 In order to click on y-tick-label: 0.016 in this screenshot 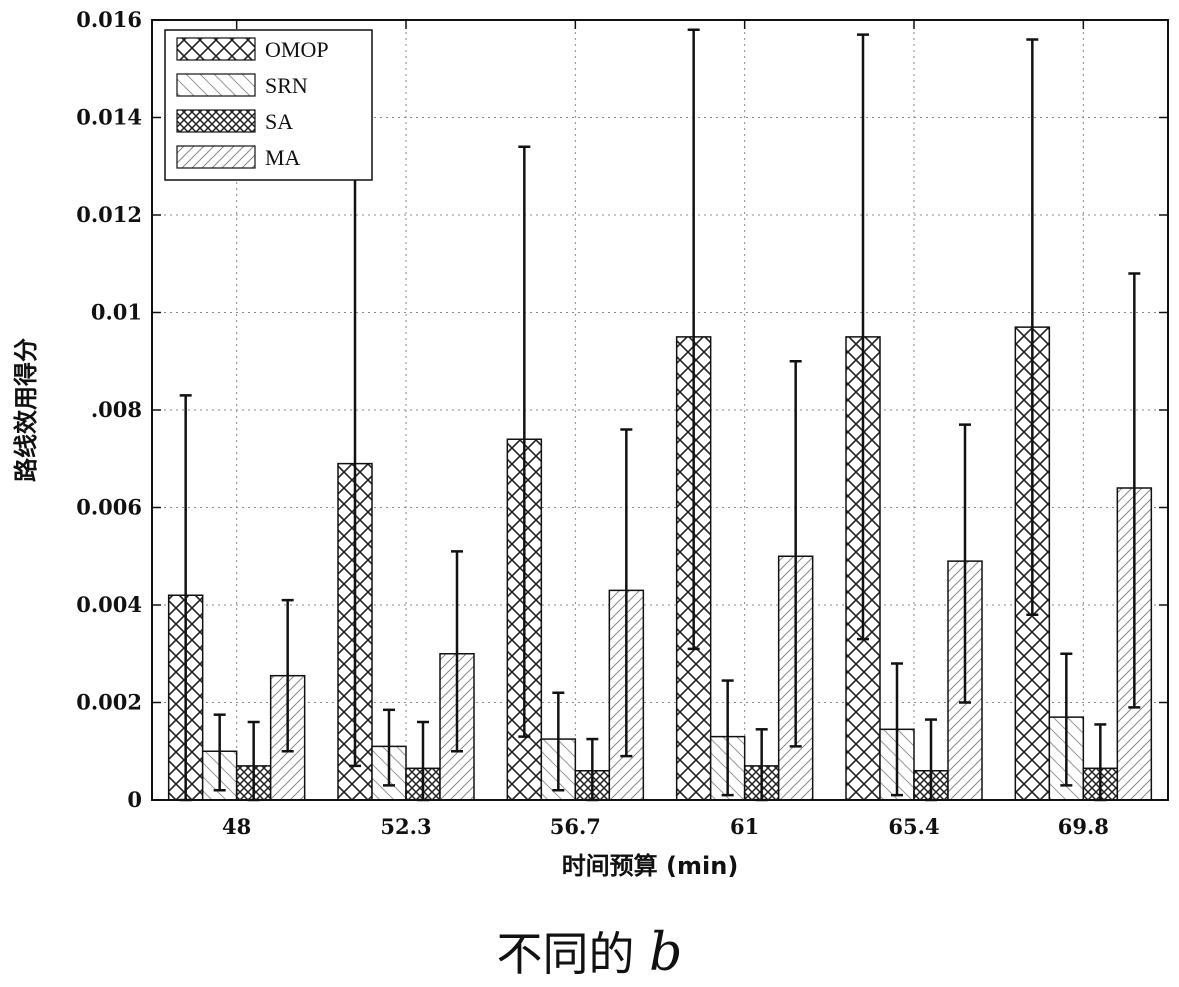, I will do `click(109, 19)`.